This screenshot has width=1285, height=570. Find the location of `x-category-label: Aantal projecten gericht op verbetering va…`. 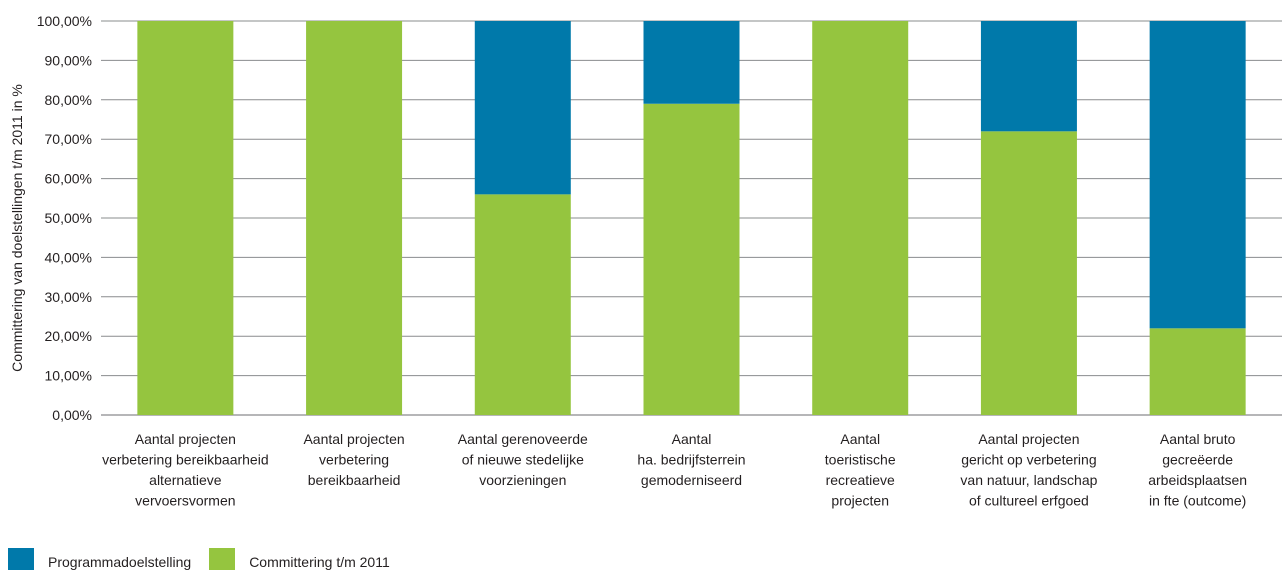

x-category-label: Aantal projecten gericht op verbetering va… is located at coordinates (1028, 470).